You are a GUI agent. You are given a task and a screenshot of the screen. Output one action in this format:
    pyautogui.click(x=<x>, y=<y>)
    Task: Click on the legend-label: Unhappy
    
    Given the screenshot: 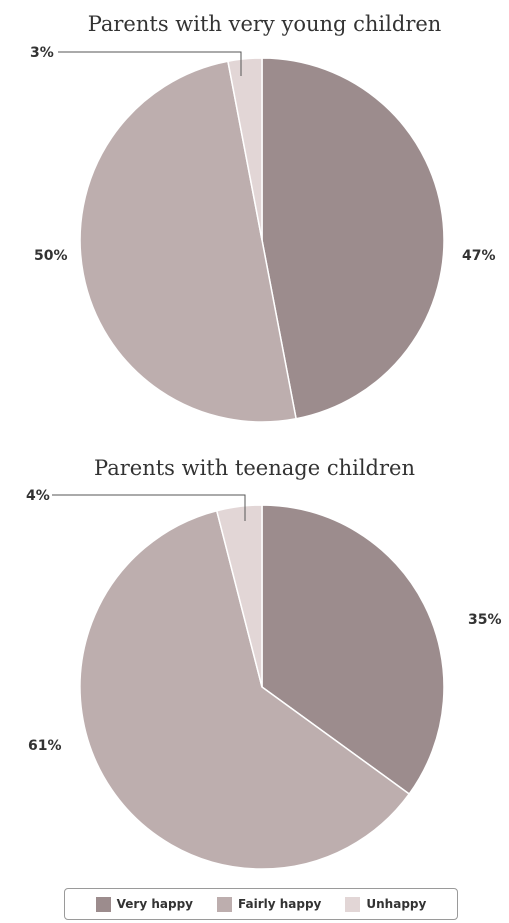 What is the action you would take?
    pyautogui.click(x=396, y=904)
    